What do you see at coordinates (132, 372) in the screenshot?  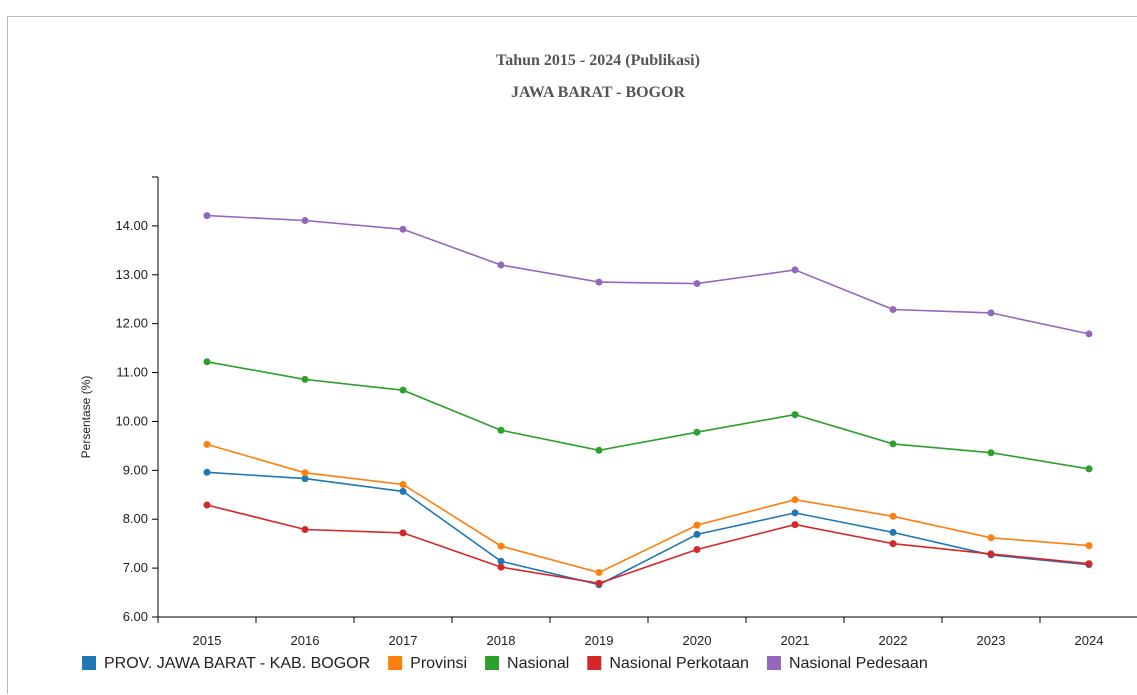 I see `y-tick-label: 11.00` at bounding box center [132, 372].